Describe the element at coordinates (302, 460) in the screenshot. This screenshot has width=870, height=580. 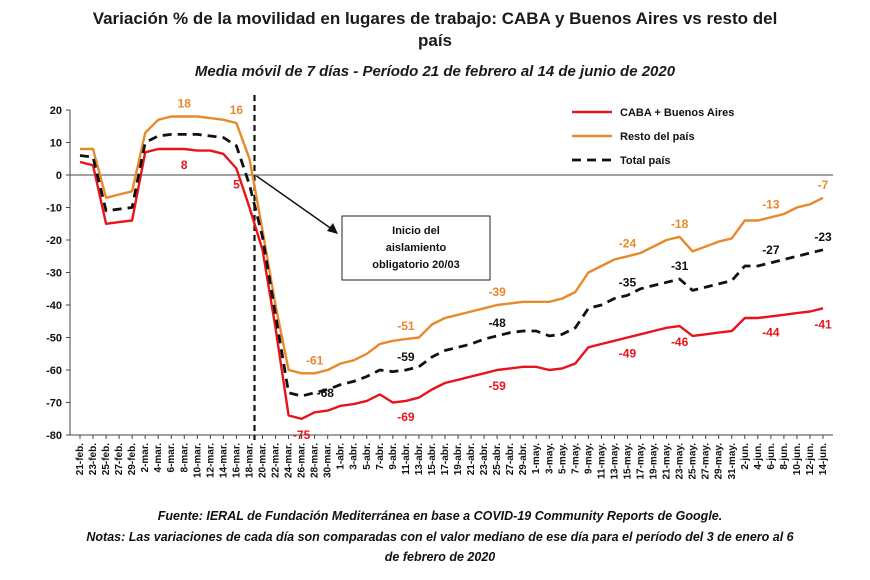
I see `x-tick-label: 26-mar.` at that location.